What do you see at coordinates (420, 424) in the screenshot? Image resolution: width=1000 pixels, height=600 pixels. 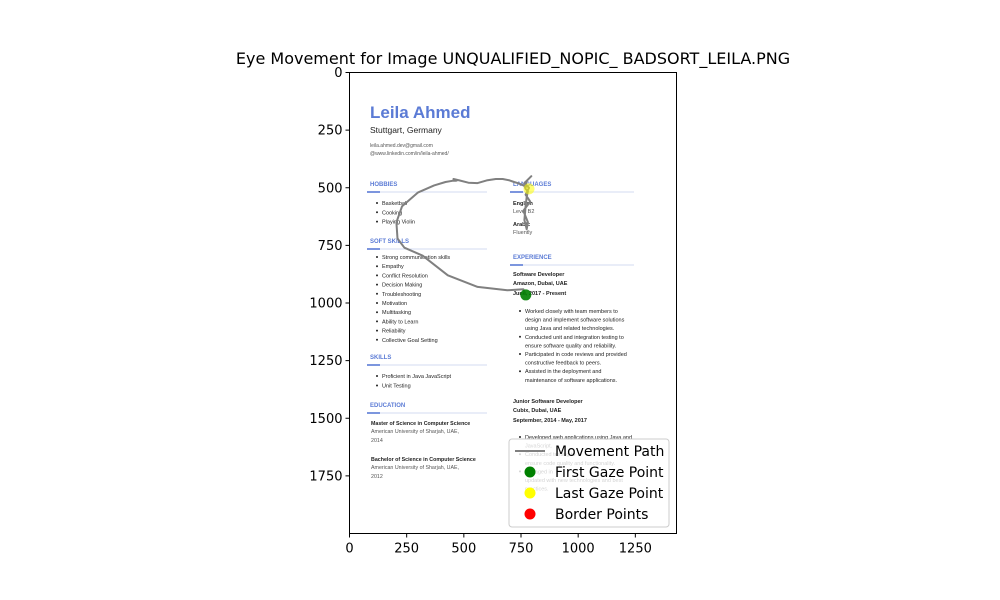 I see `resume-edu1-degree: Master of Science in Computer Science` at bounding box center [420, 424].